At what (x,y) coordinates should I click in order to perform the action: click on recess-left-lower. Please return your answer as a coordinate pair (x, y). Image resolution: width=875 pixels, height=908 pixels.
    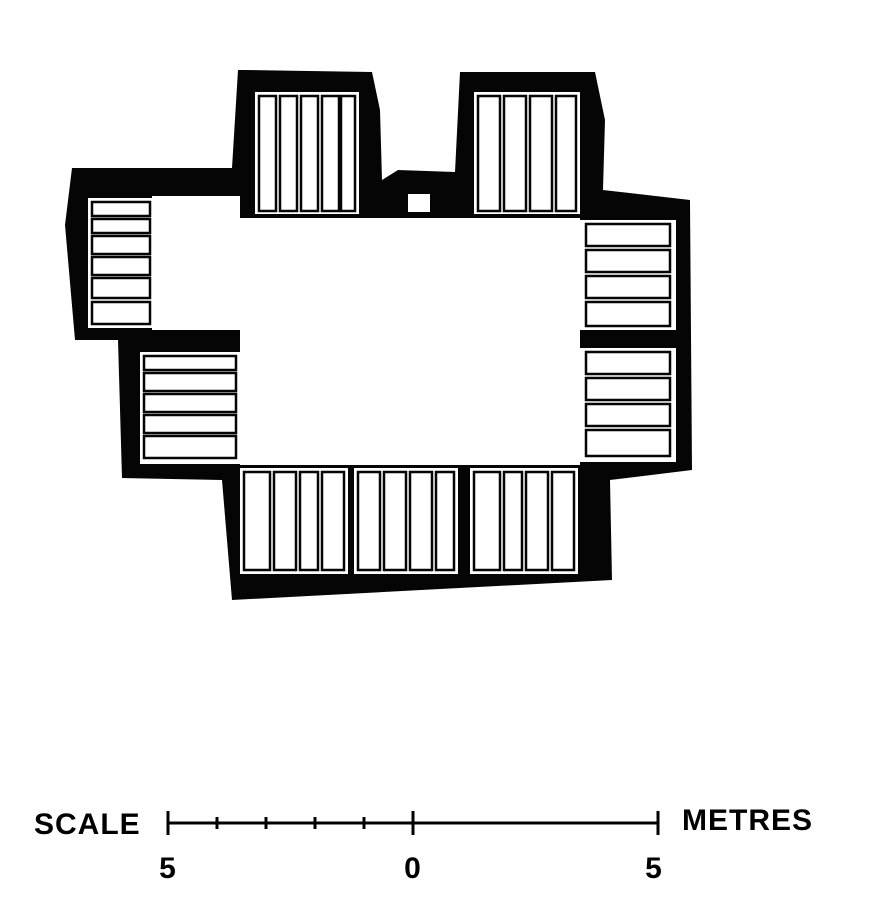
    Looking at the image, I should click on (190, 408).